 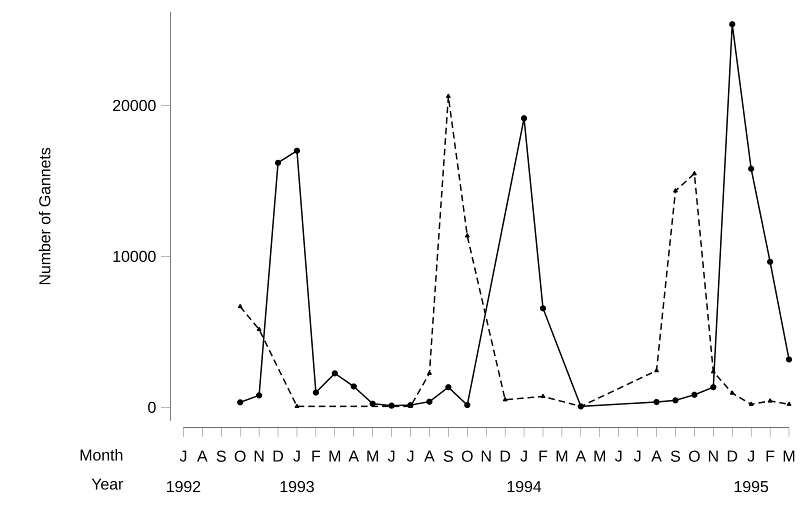 I want to click on x2-tick-label: 1994, so click(x=525, y=486).